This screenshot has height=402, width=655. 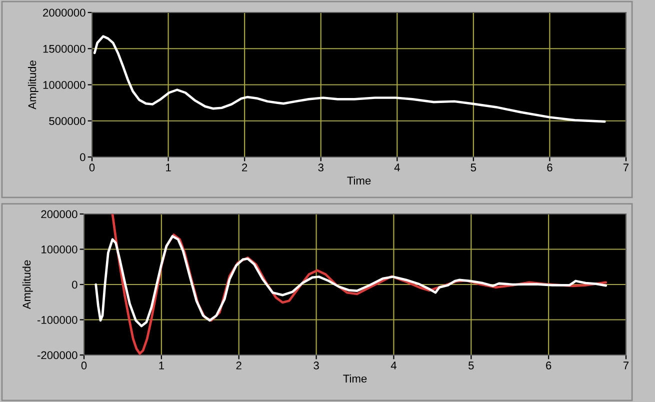 I want to click on y-tick-label: 500000, so click(x=67, y=121).